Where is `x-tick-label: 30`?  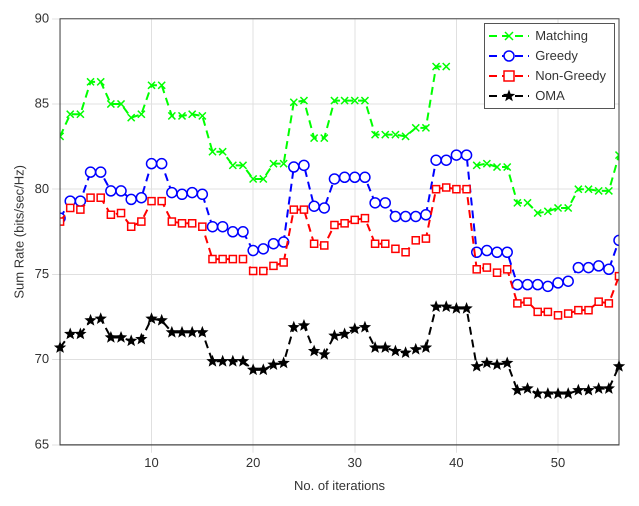 x-tick-label: 30 is located at coordinates (355, 462).